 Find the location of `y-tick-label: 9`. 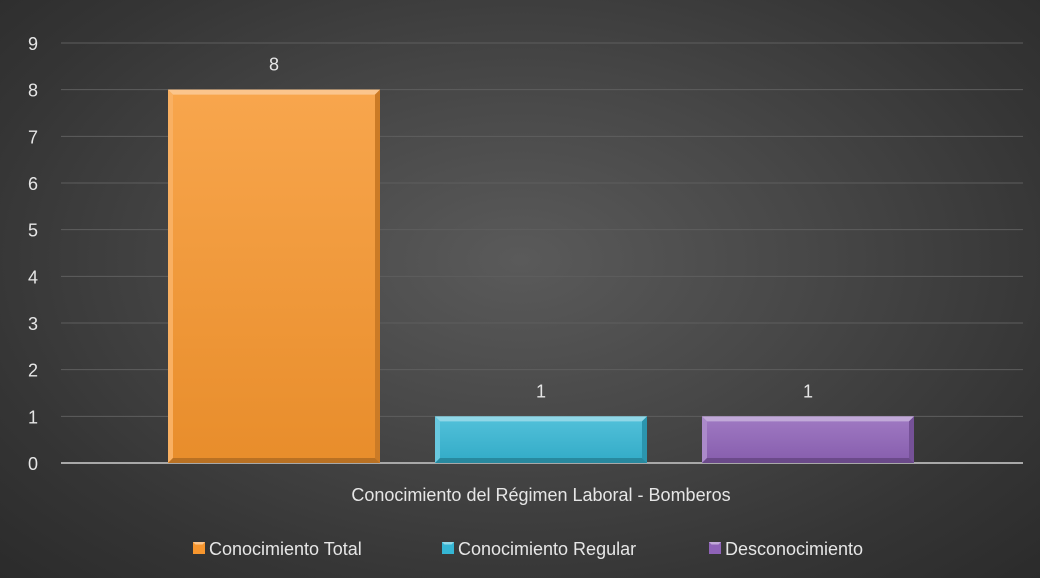

y-tick-label: 9 is located at coordinates (33, 44).